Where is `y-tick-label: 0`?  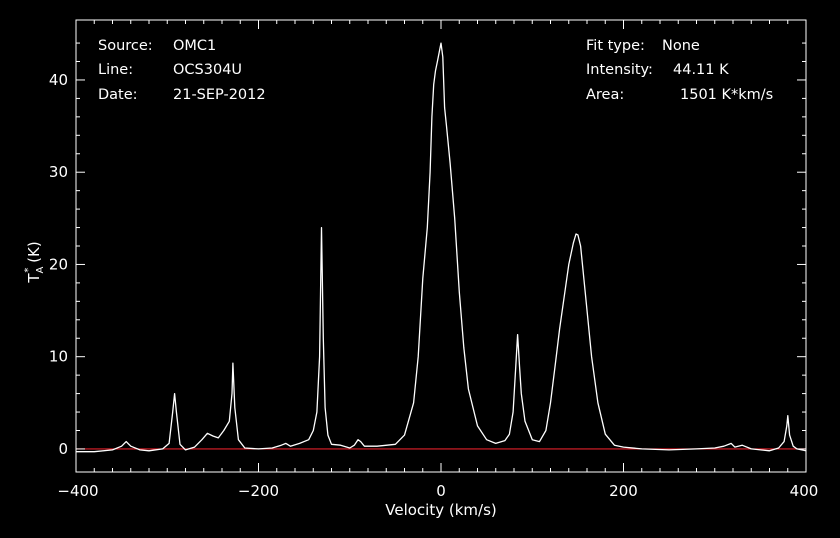 y-tick-label: 0 is located at coordinates (63, 449).